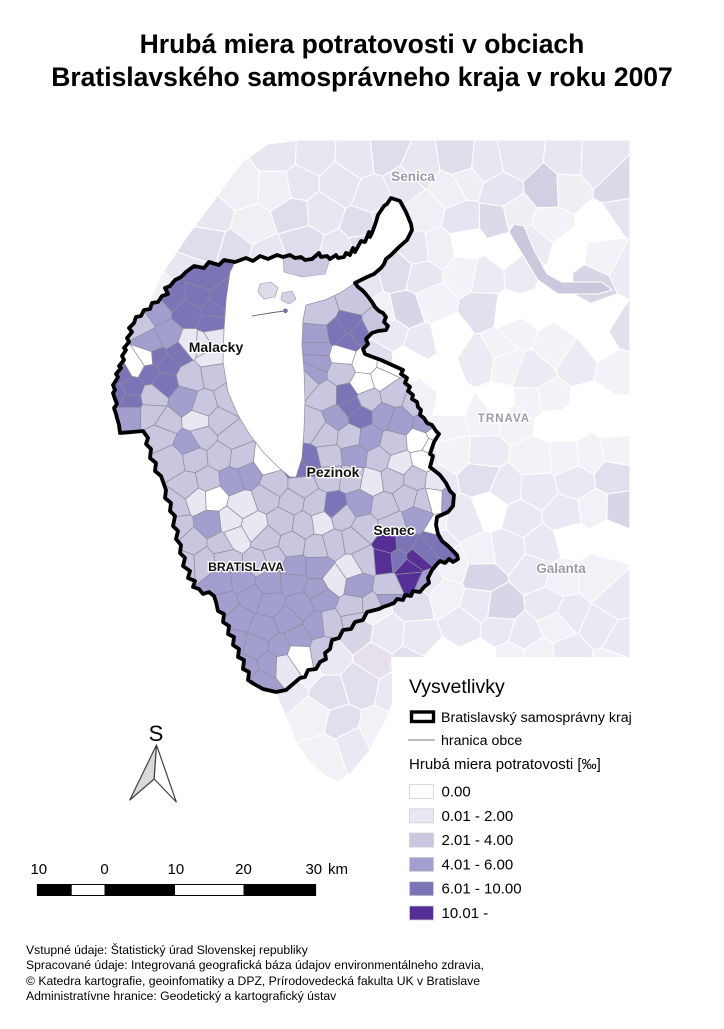  I want to click on svg-text: Bratislavský samosprávny kraj, so click(536, 718).